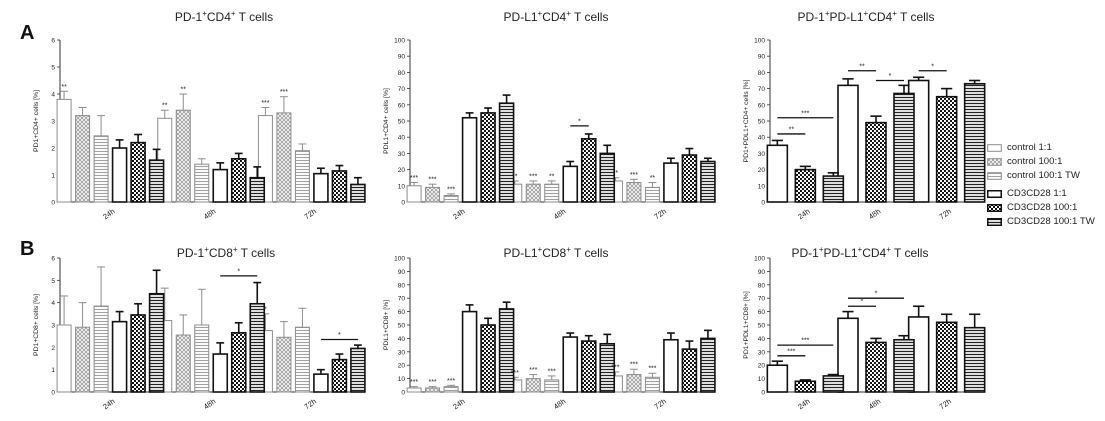 The width and height of the screenshot is (1105, 421). What do you see at coordinates (556, 252) in the screenshot?
I see `chart-title-pdl1-cd8: PD-L1+CD8+ T cells` at bounding box center [556, 252].